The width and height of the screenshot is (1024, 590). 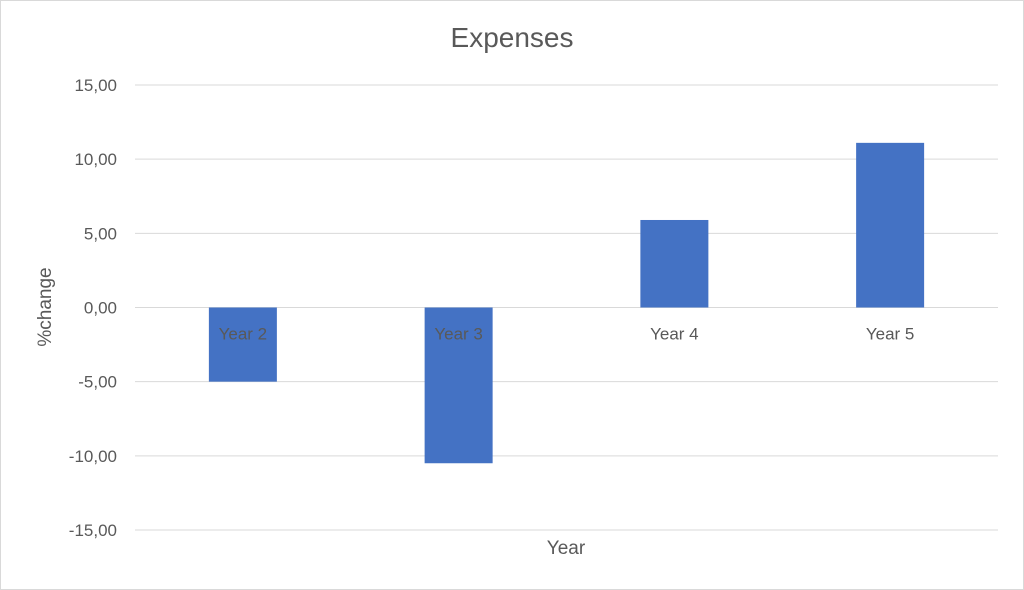 I want to click on y-tick-label: 0,00, so click(x=100, y=308).